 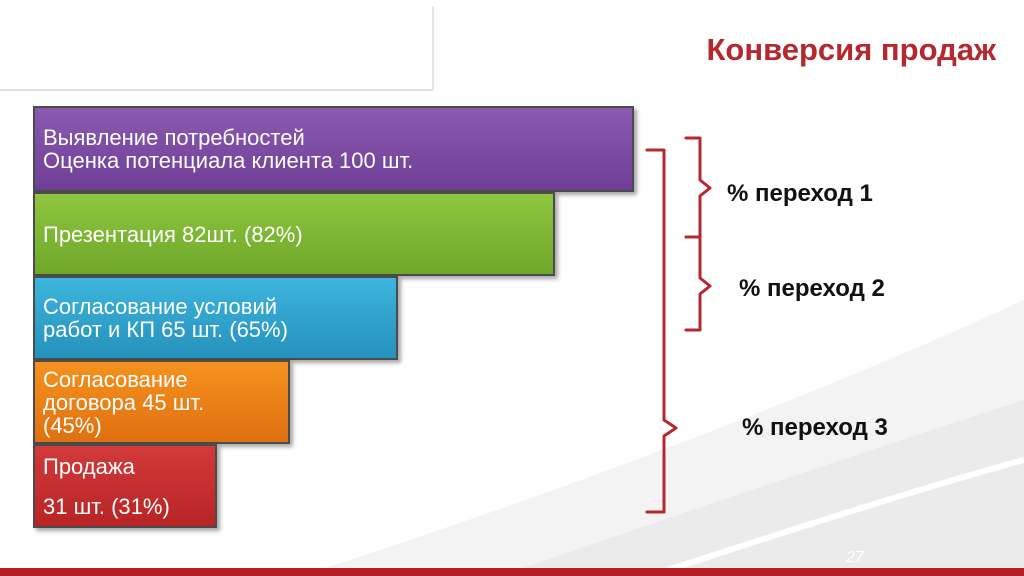 I want to click on funnel-bar-label: Выявление потребностей, so click(x=174, y=137).